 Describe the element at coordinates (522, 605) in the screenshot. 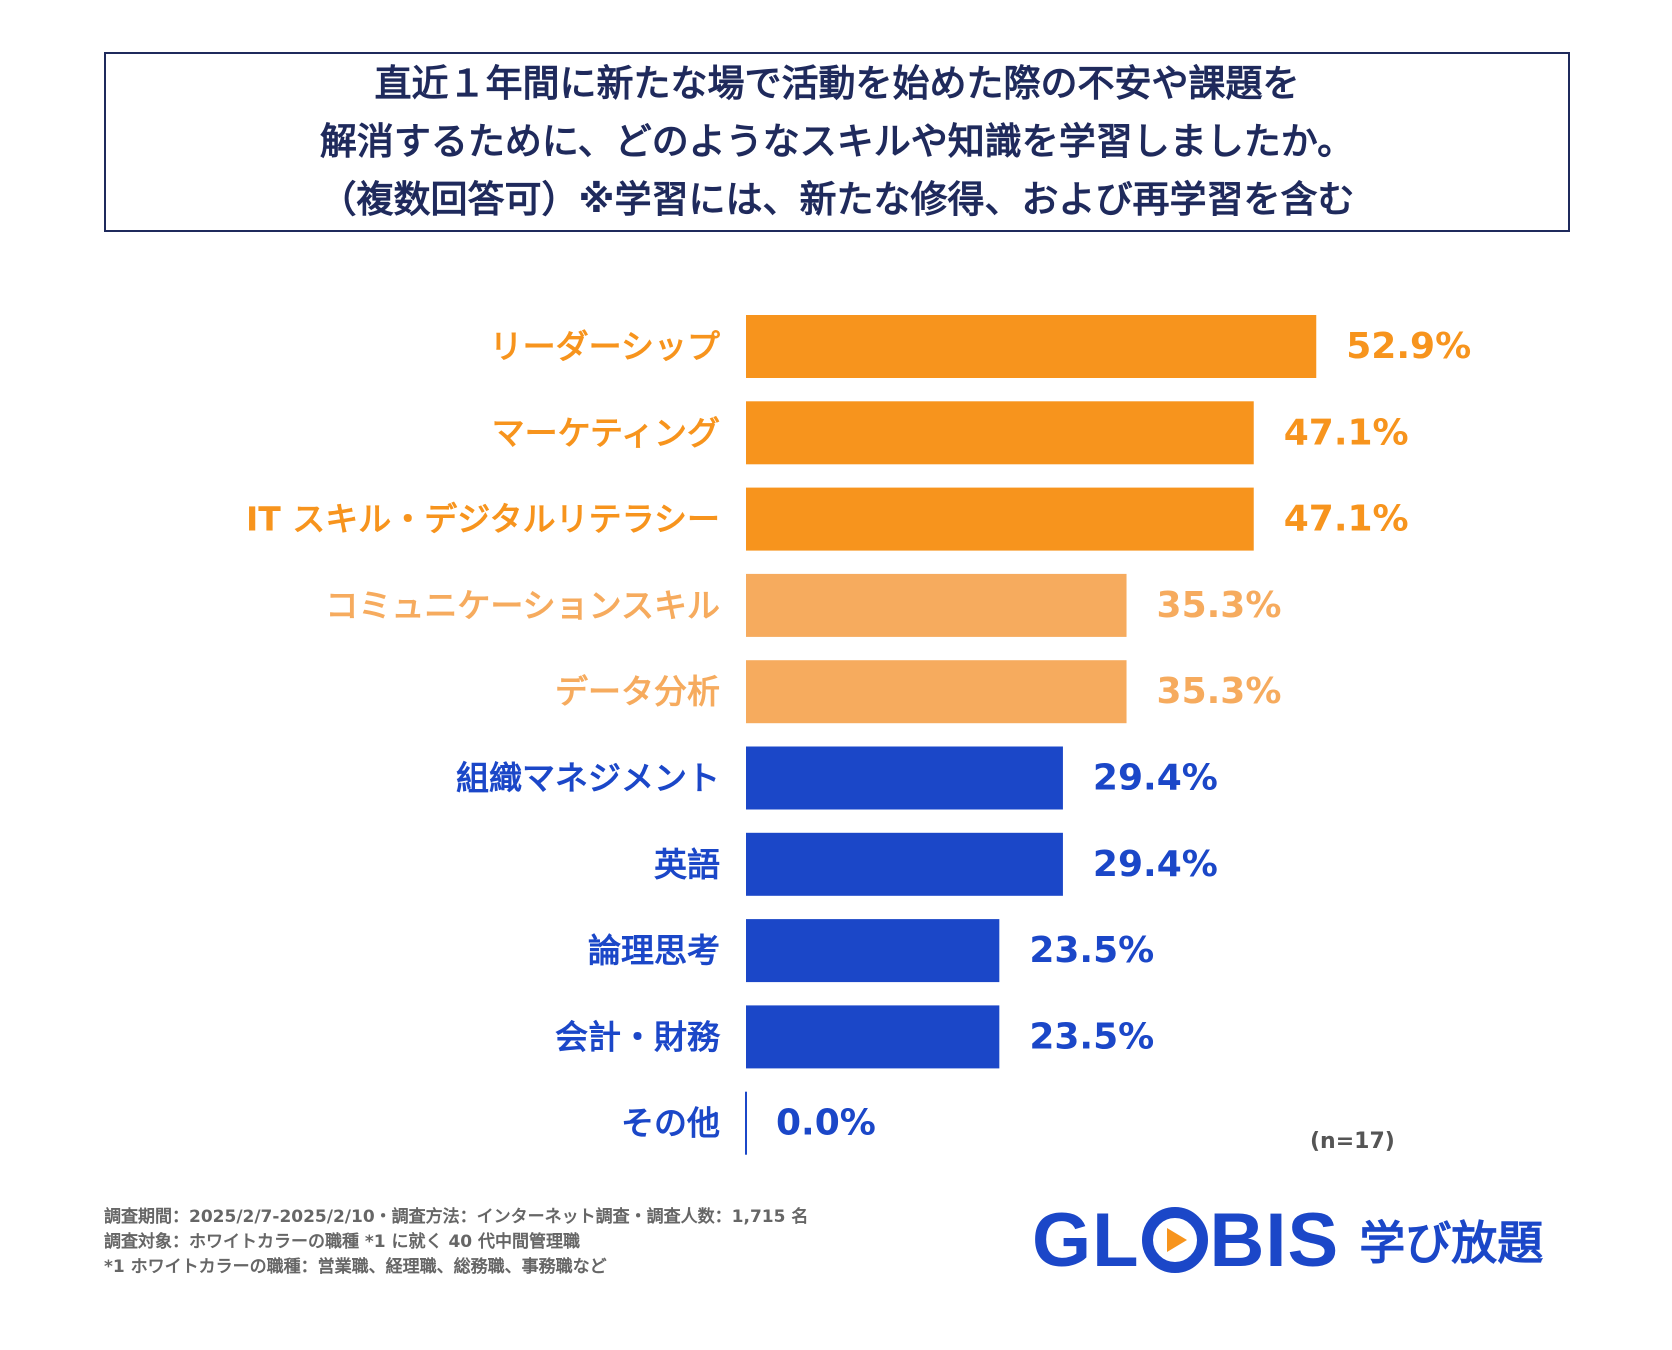

I see `category-label-3: コミュニケーションスキル` at that location.